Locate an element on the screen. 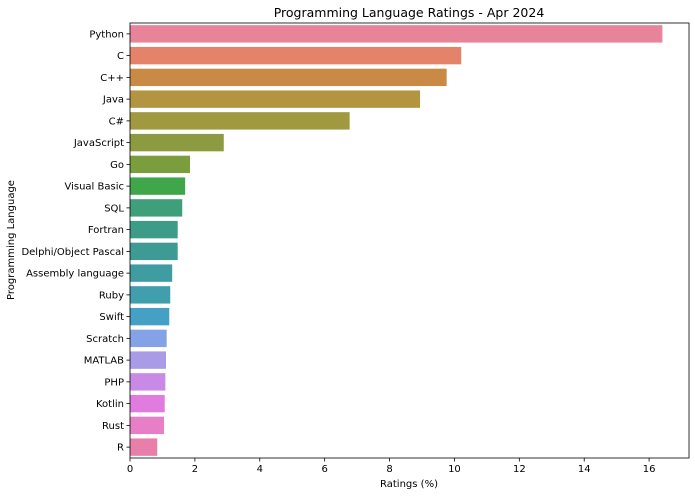  bar-ruby is located at coordinates (150, 295).